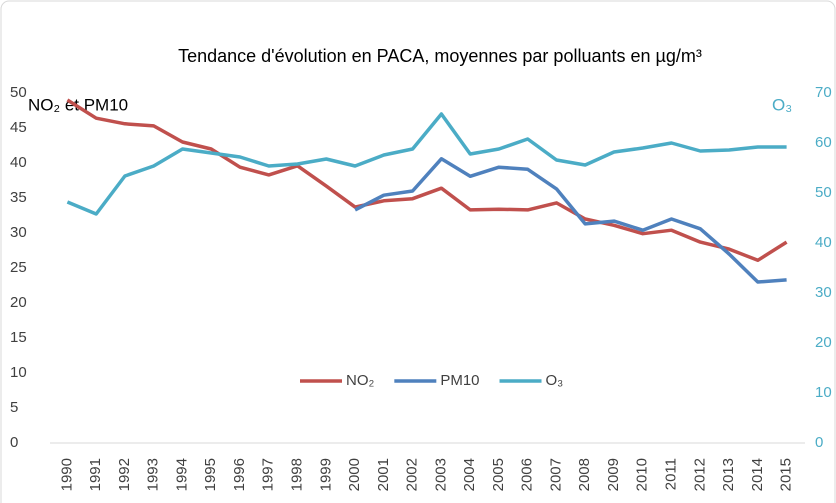 The width and height of the screenshot is (836, 503). What do you see at coordinates (18, 197) in the screenshot?
I see `y-tick-label: 35` at bounding box center [18, 197].